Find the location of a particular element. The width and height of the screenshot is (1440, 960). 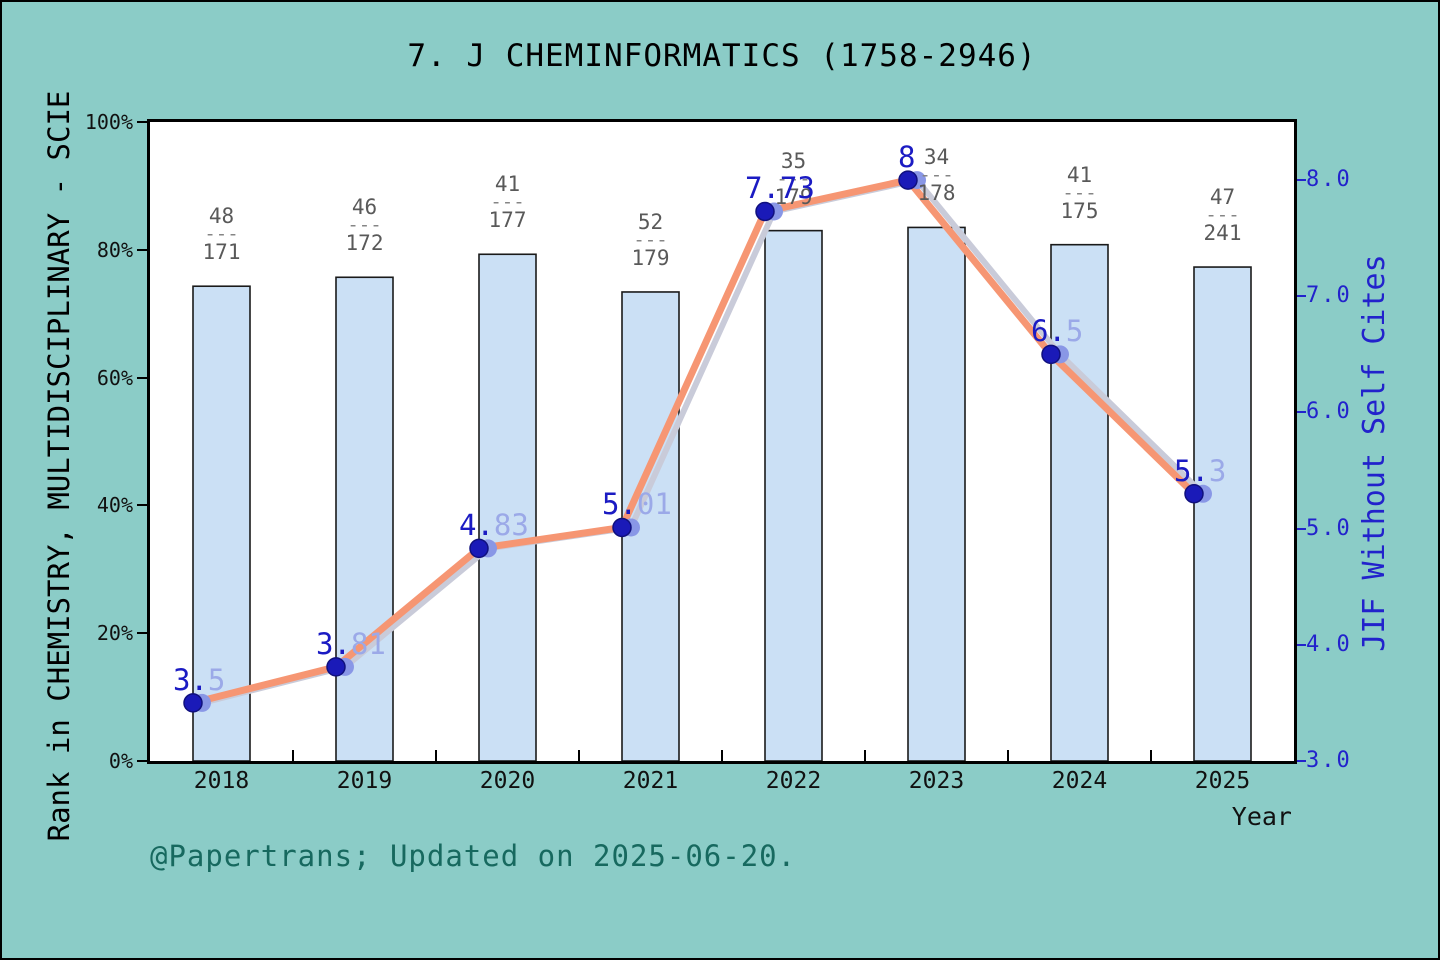

rank-denominator: 171 is located at coordinates (221, 252).